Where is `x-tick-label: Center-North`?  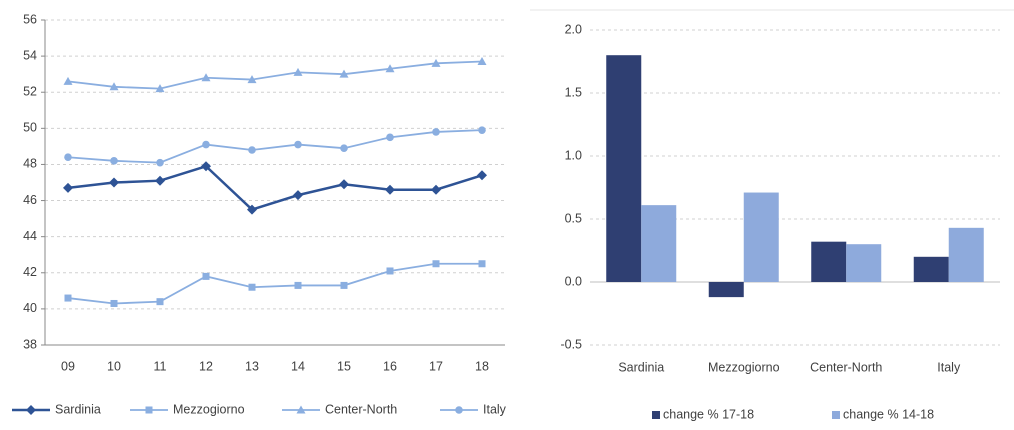 x-tick-label: Center-North is located at coordinates (846, 367).